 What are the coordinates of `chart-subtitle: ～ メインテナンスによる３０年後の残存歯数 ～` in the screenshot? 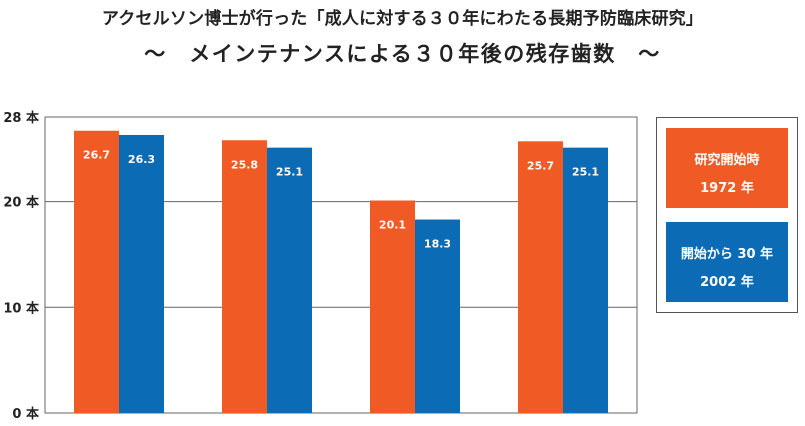 It's located at (402, 54).